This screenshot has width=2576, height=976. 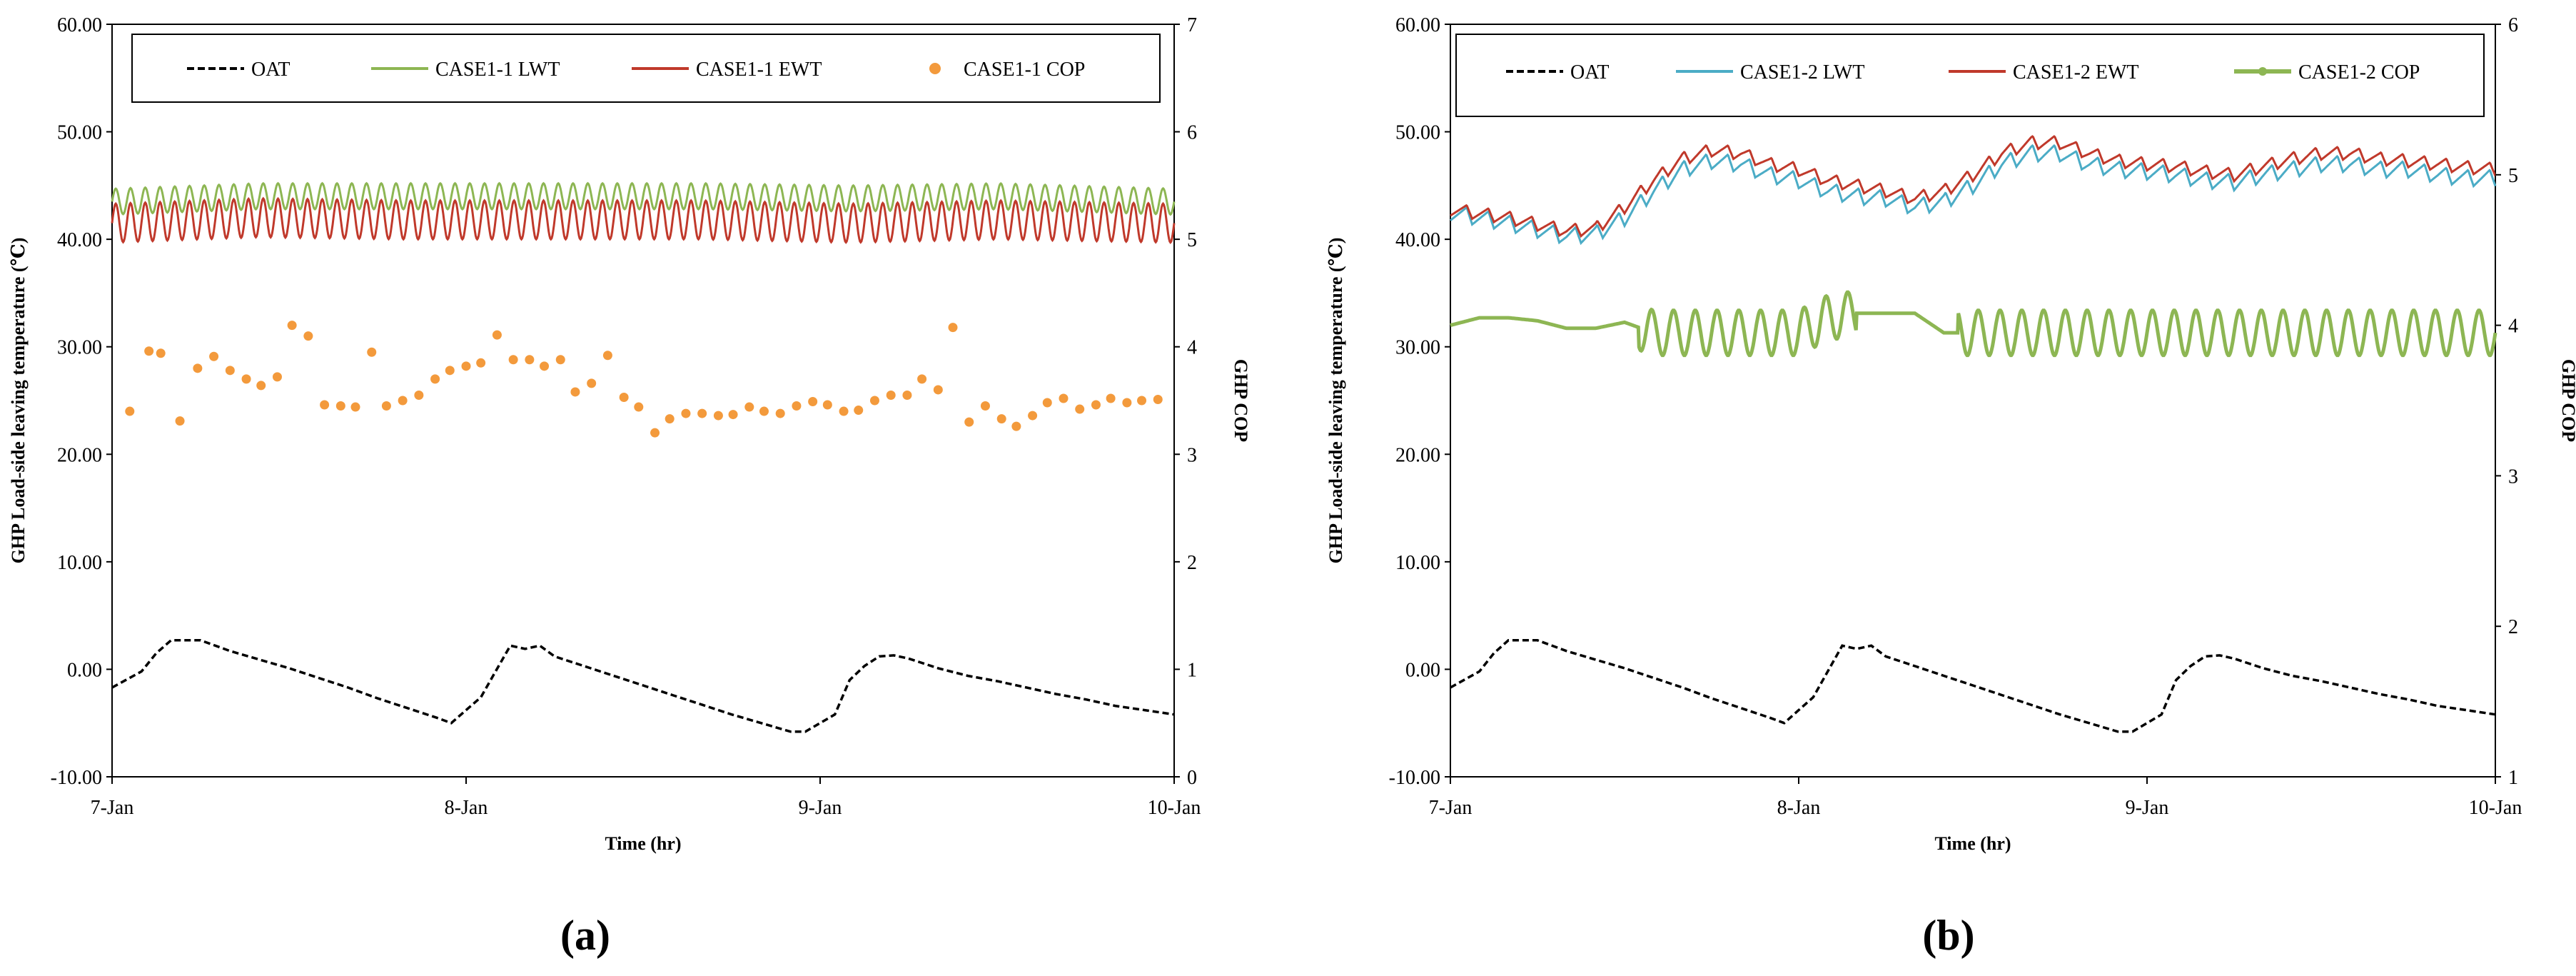 What do you see at coordinates (81, 401) in the screenshot?
I see `y-ticks-a: -10.00 0.00 10.00 20.00 30.00 40.00 50.00 60.00` at bounding box center [81, 401].